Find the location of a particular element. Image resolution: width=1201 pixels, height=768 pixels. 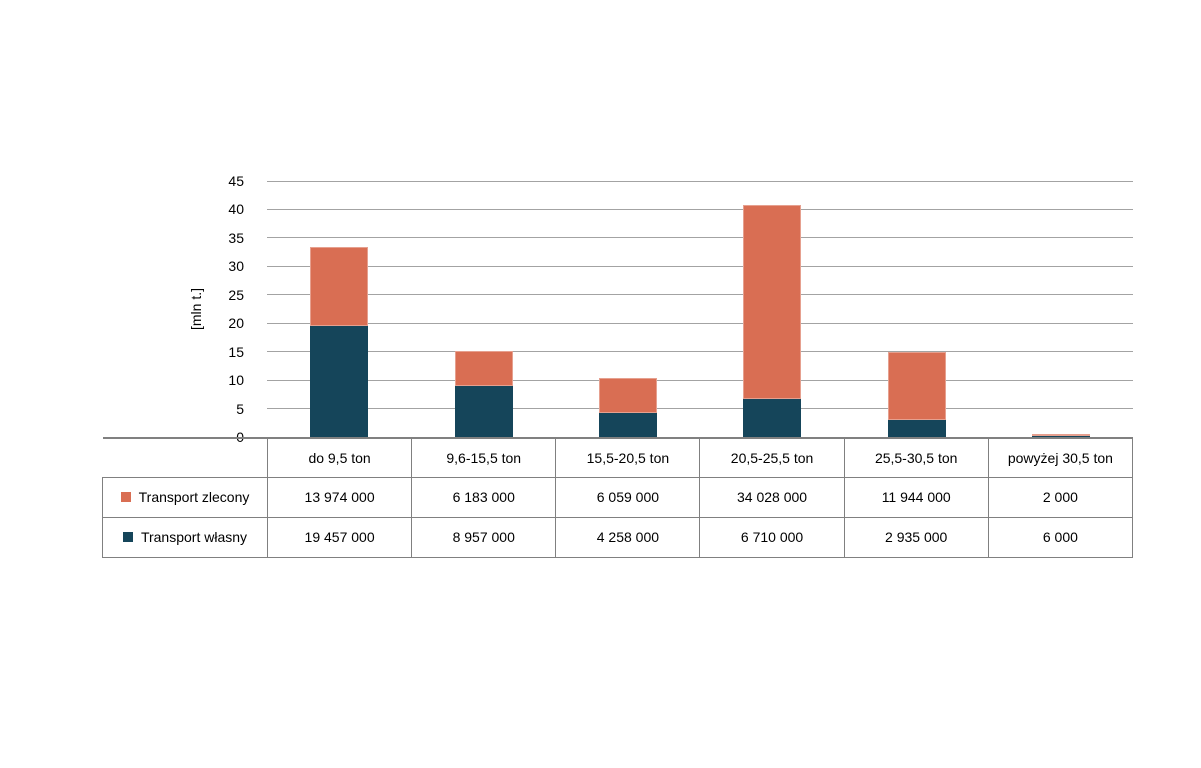

legend-cell-transport-wlasny: Transport własny is located at coordinates (185, 537).